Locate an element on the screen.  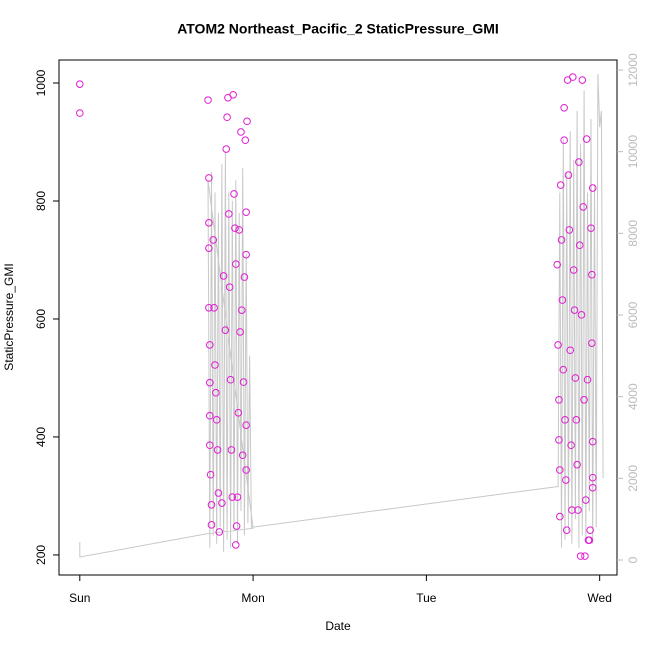
y-axis-label: StaticPressure_GMI is located at coordinates (9, 316).